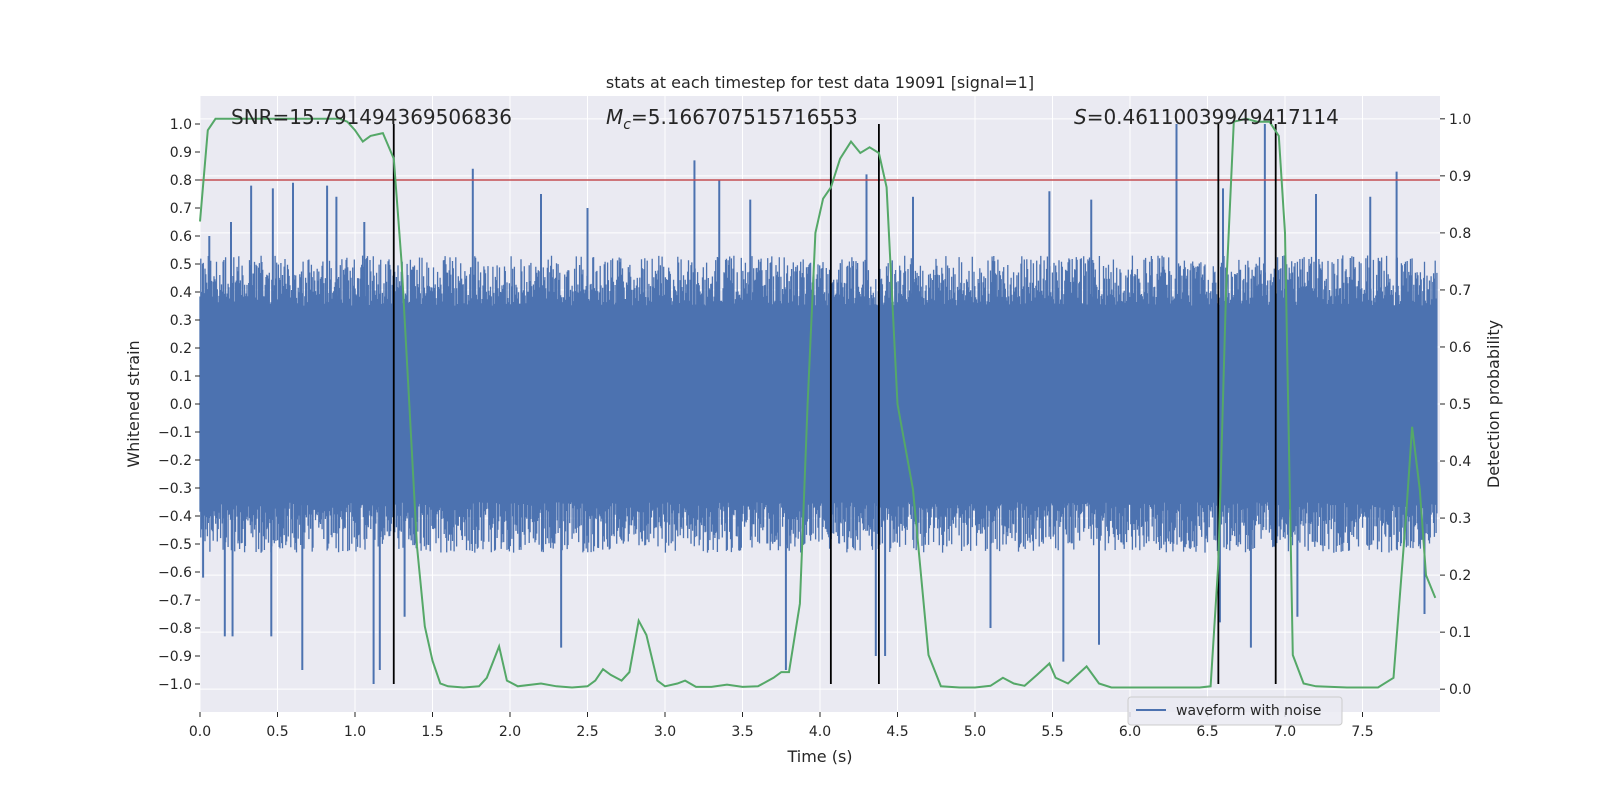 This screenshot has height=800, width=1600. Describe the element at coordinates (897, 732) in the screenshot. I see `x-tick-label-9: 4.5` at that location.